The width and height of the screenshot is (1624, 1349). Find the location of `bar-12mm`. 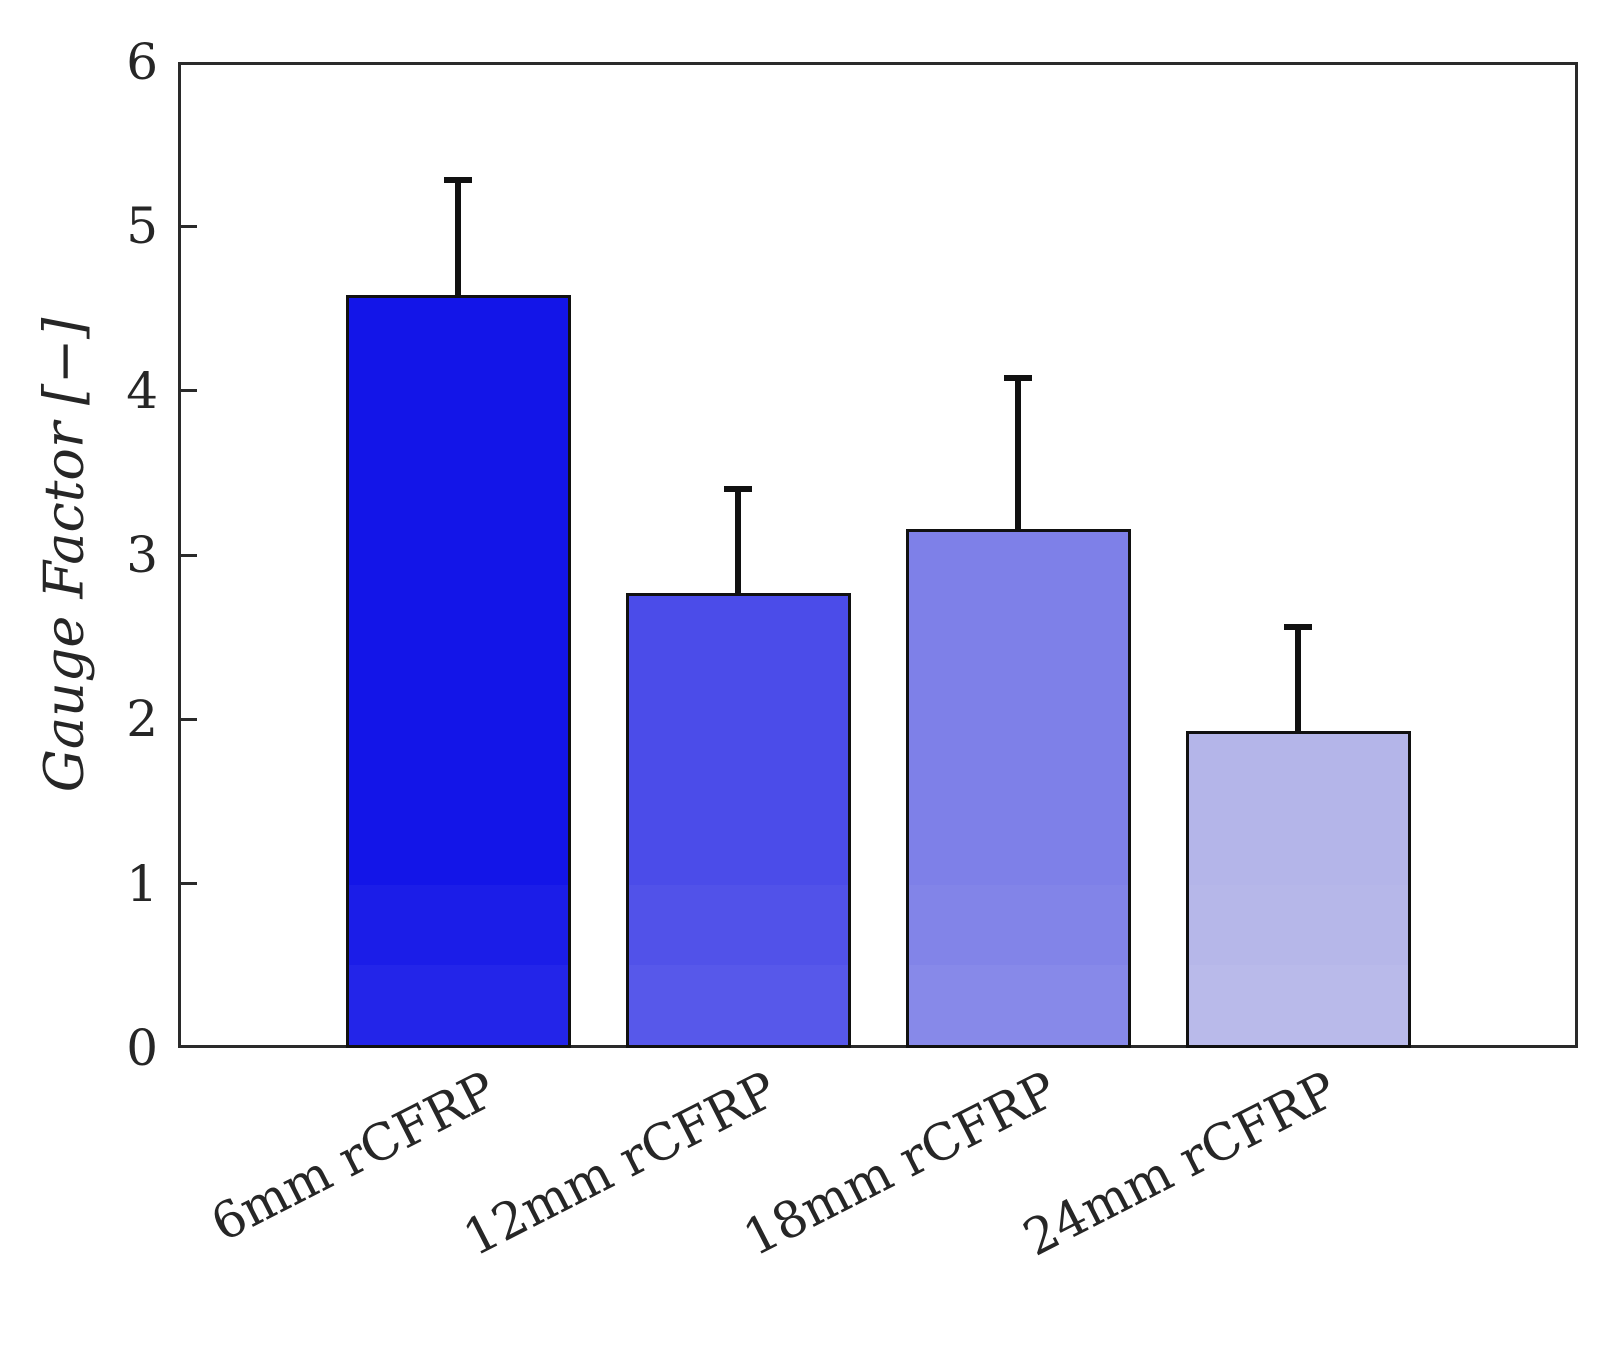

bar-12mm is located at coordinates (738, 820).